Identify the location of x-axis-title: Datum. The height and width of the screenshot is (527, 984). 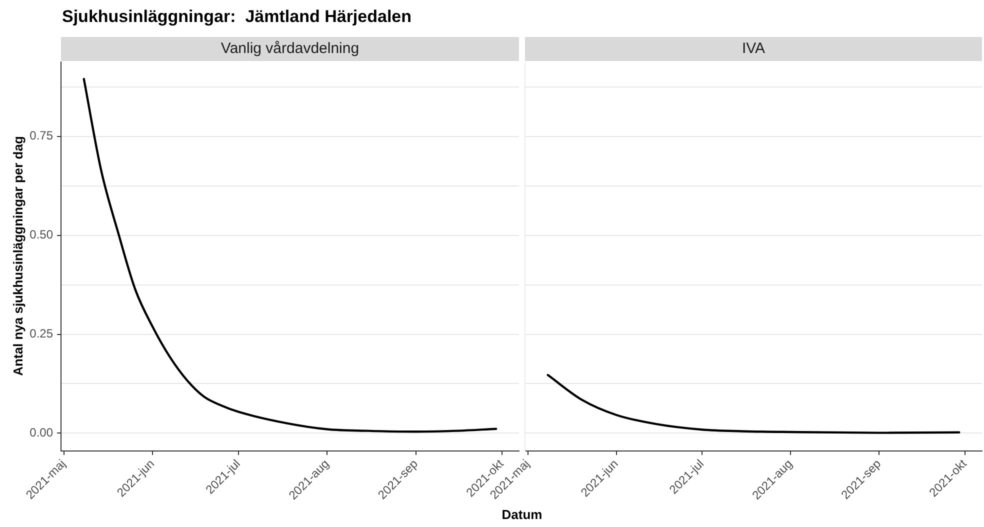
(522, 514).